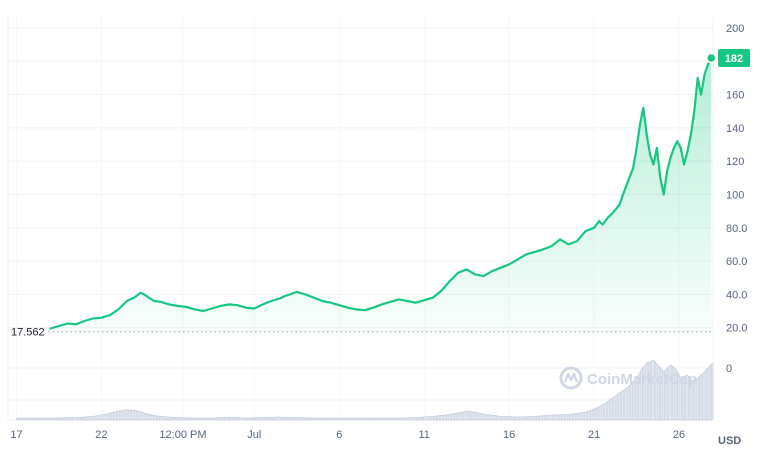 The width and height of the screenshot is (768, 455). What do you see at coordinates (28, 333) in the screenshot?
I see `start-price-label: 17.562` at bounding box center [28, 333].